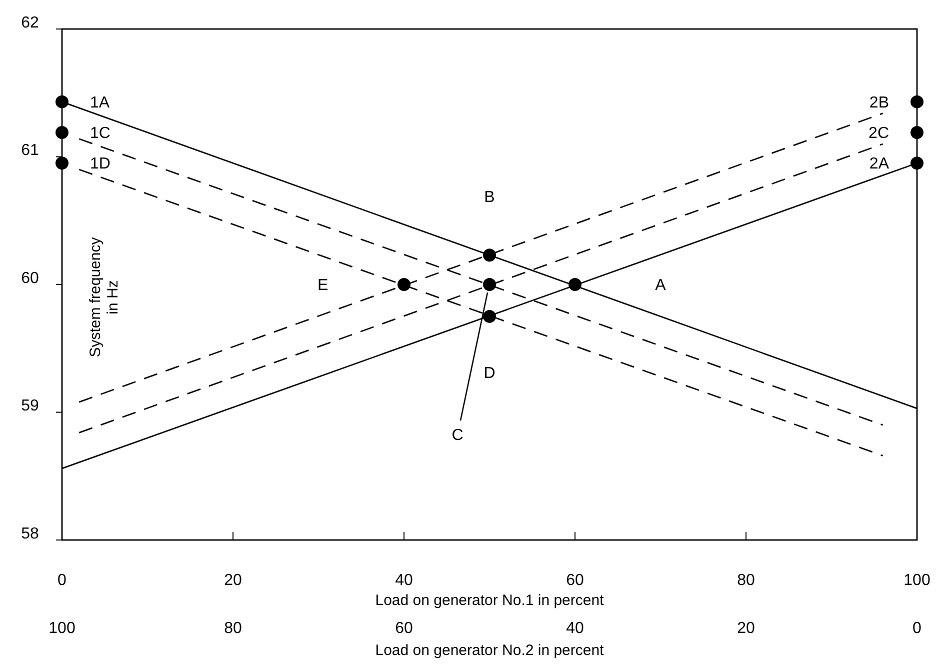  Describe the element at coordinates (879, 103) in the screenshot. I see `annotation: 2B` at that location.